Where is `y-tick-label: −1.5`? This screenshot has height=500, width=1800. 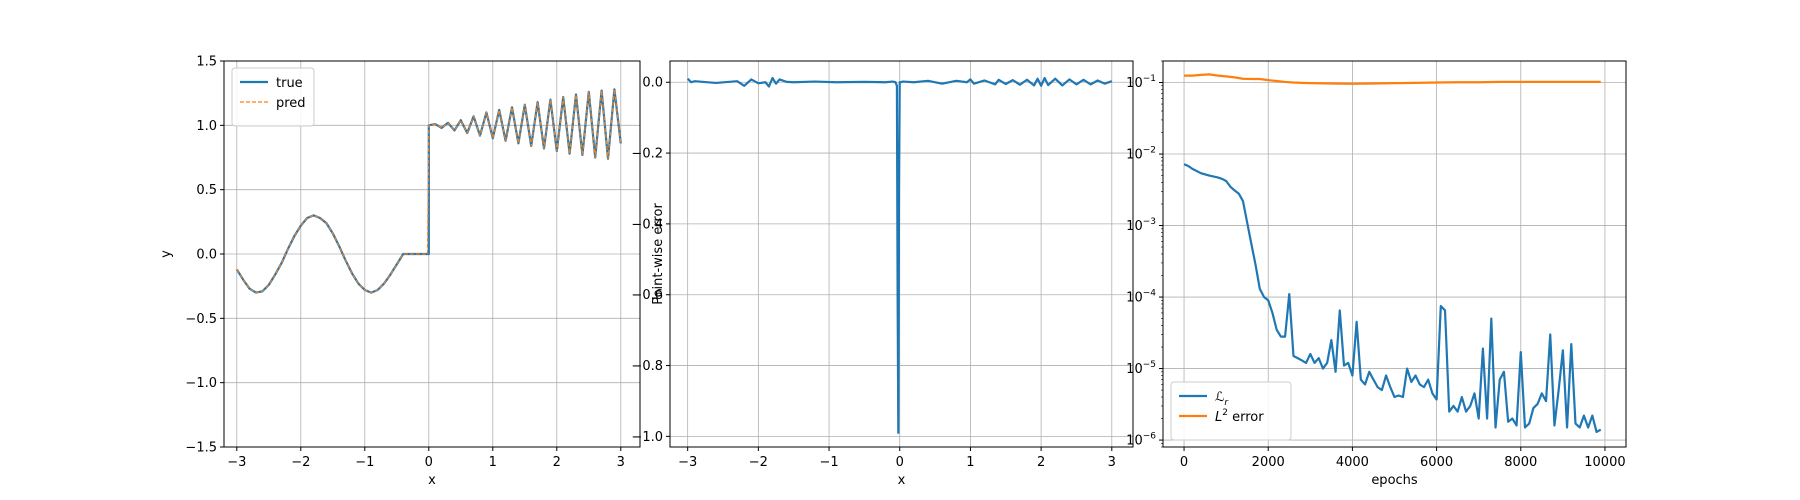
y-tick-label: −1.5 is located at coordinates (201, 448).